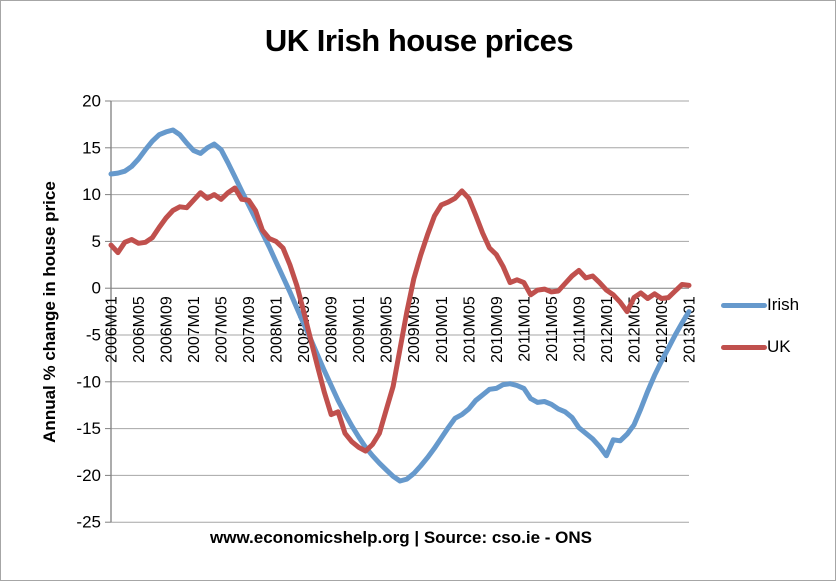 This screenshot has width=836, height=581. I want to click on x-tick-label: 2010M01, so click(442, 329).